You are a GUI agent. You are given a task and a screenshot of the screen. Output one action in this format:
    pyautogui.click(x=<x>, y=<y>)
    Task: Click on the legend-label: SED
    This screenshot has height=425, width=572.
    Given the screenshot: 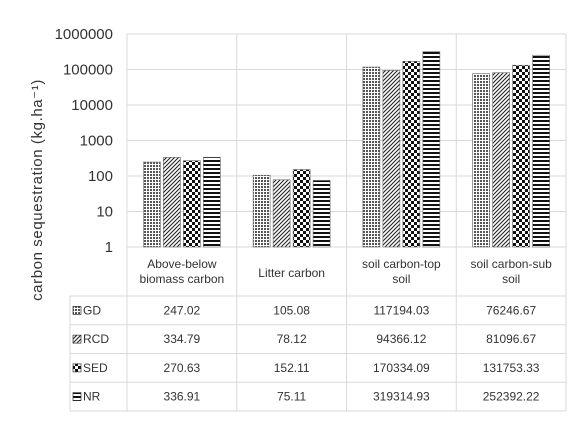 What is the action you would take?
    pyautogui.click(x=95, y=368)
    